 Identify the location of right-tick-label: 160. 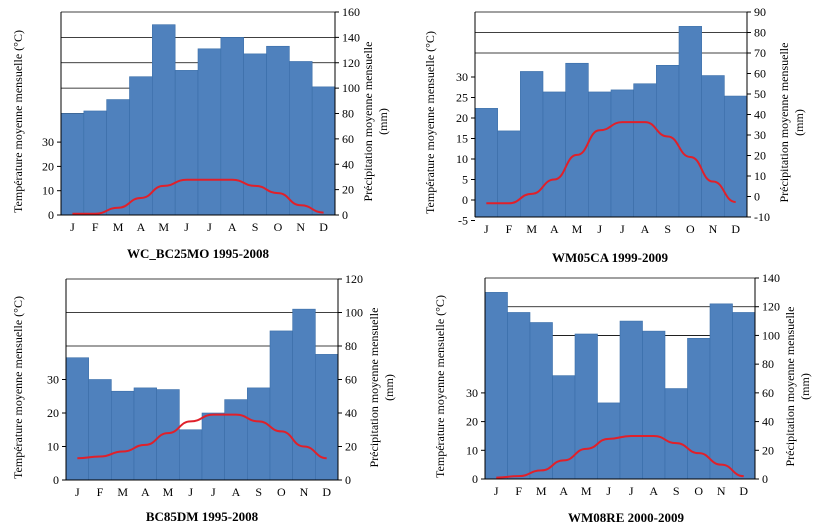
(351, 12).